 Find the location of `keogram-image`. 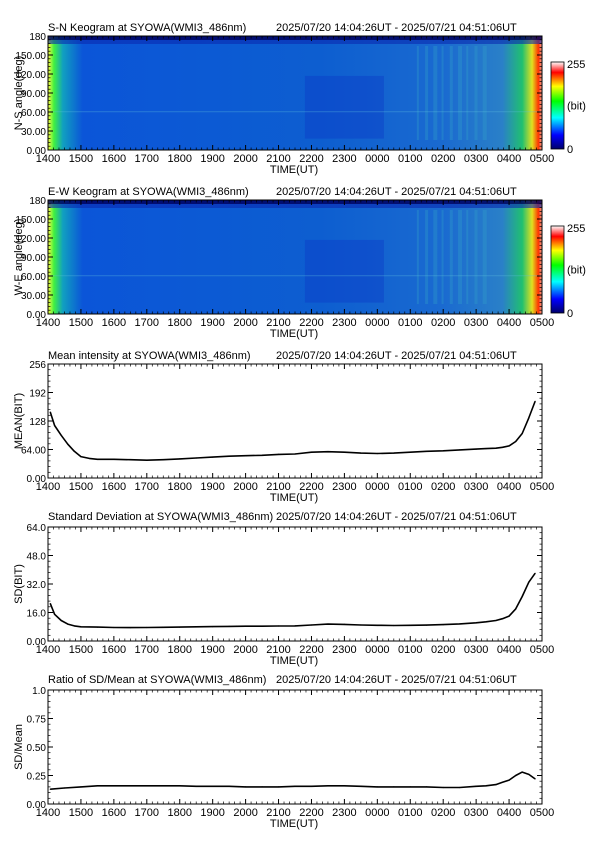

keogram-image is located at coordinates (295, 93).